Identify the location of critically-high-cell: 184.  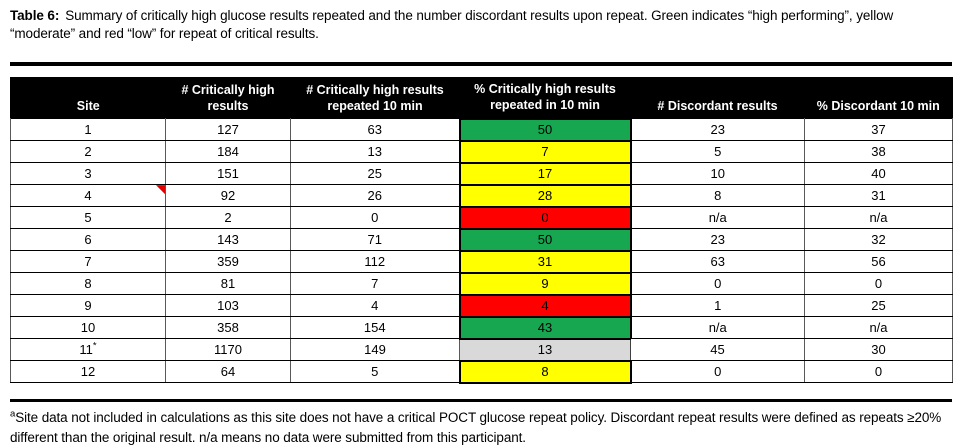
(228, 152).